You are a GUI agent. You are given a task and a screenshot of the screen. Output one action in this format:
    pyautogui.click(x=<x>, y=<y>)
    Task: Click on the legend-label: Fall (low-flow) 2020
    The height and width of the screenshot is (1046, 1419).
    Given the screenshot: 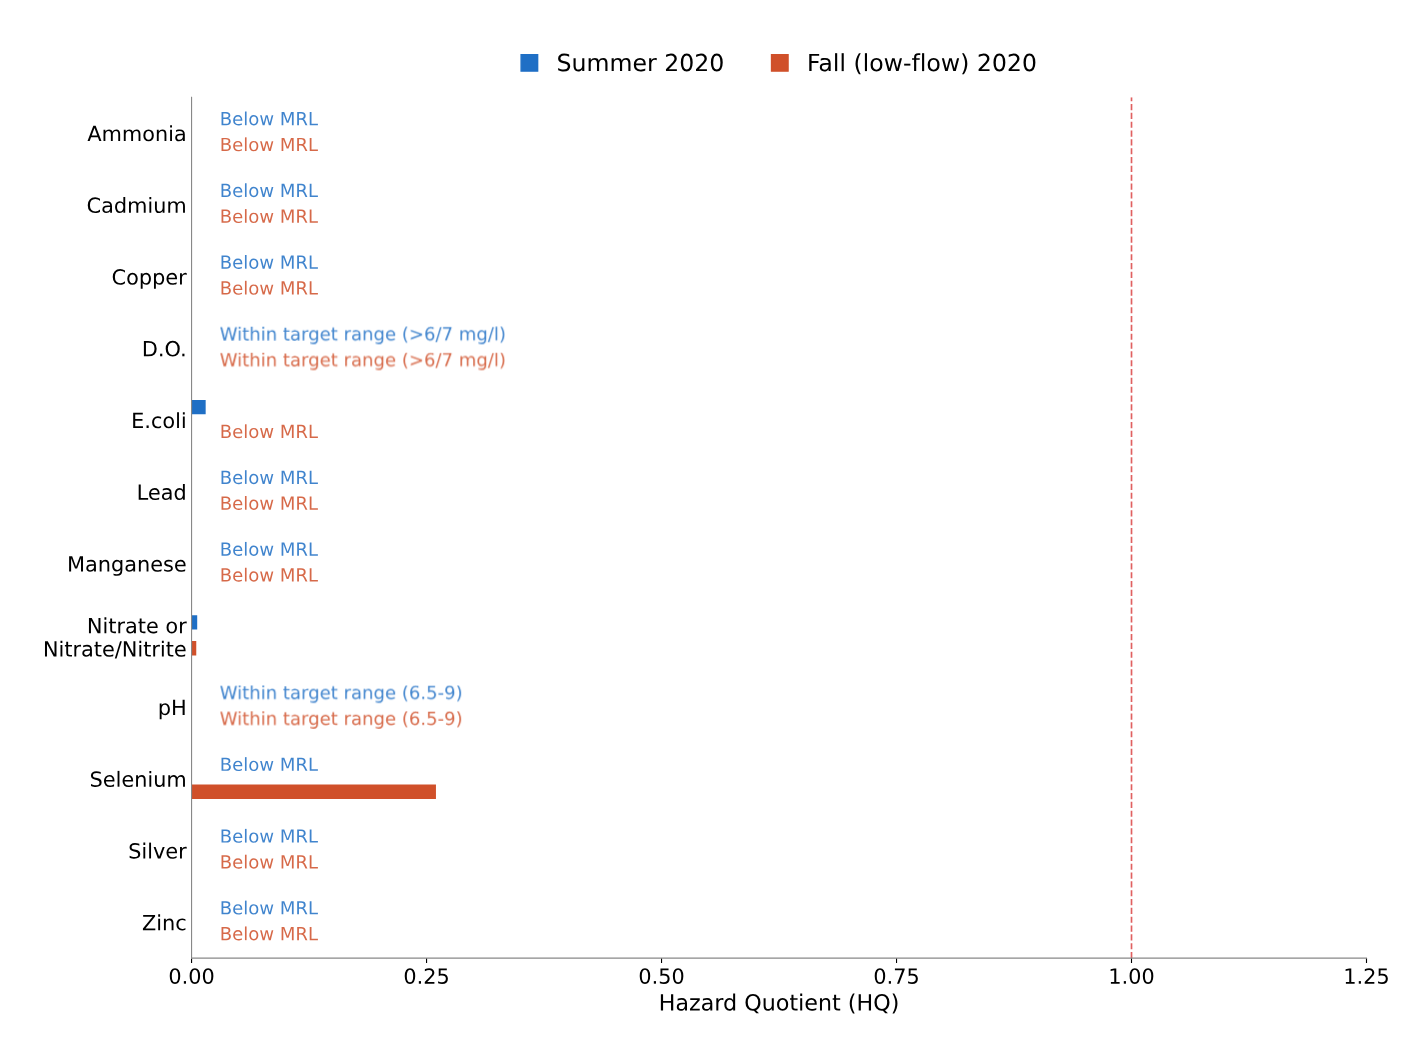 What is the action you would take?
    pyautogui.click(x=922, y=64)
    